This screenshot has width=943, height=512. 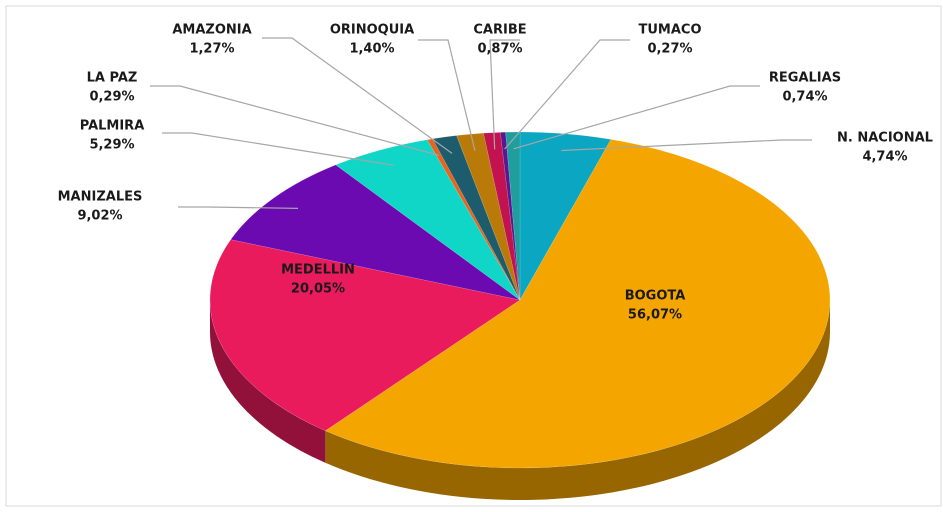 I want to click on value-label: 1,27%, so click(x=211, y=49).